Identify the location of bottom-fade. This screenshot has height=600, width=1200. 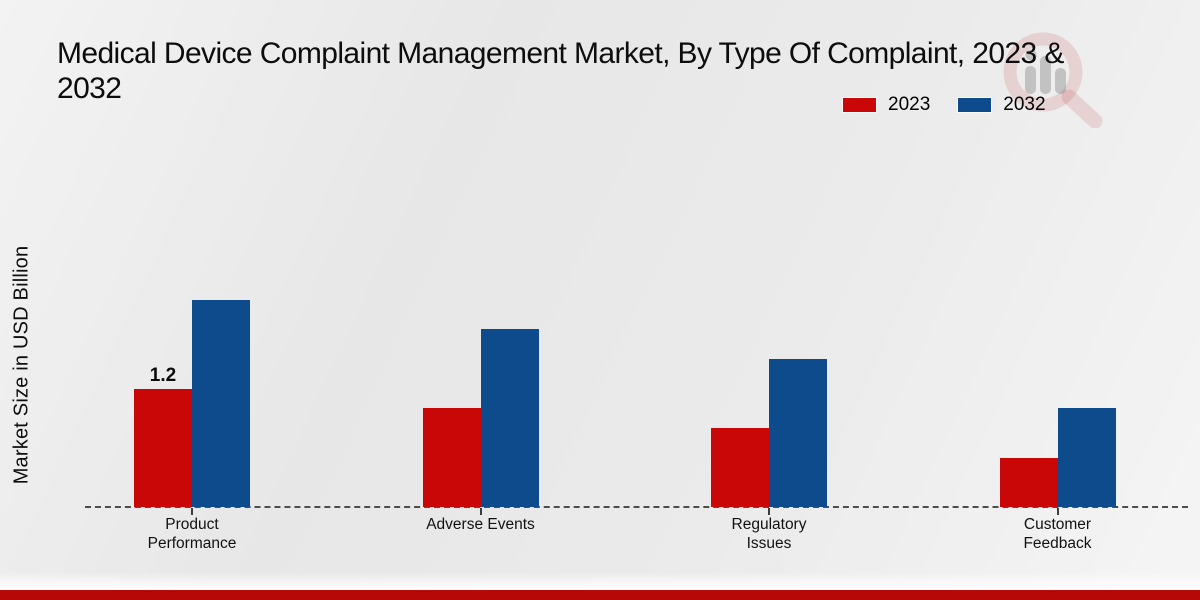
(600, 581).